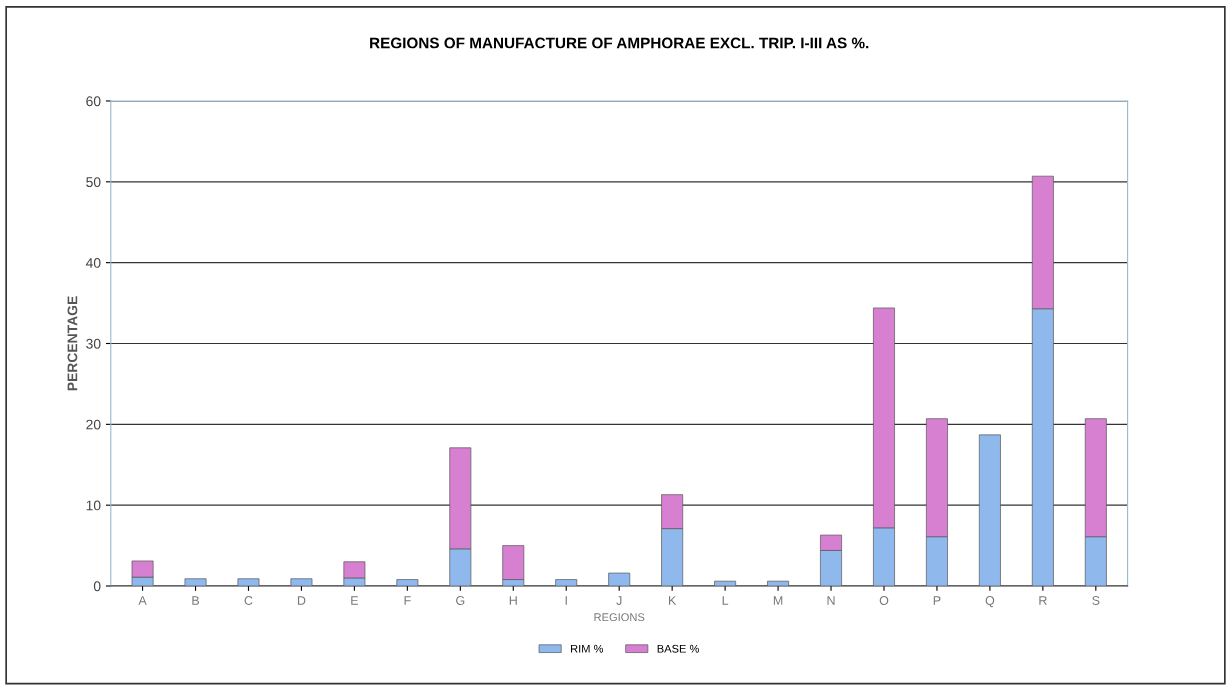 The image size is (1231, 687). Describe the element at coordinates (513, 600) in the screenshot. I see `x-tick-label: H` at that location.